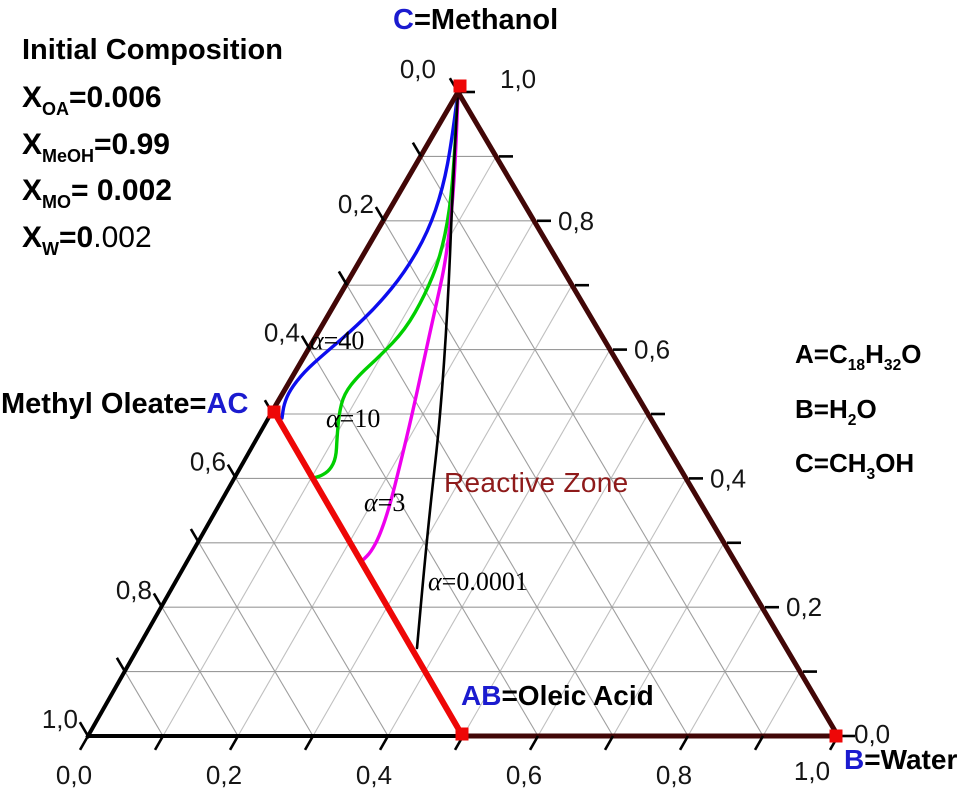 Image resolution: width=980 pixels, height=810 pixels. I want to click on corner-label-methyl-oleate: Methyl Oleate=AC, so click(124, 404).